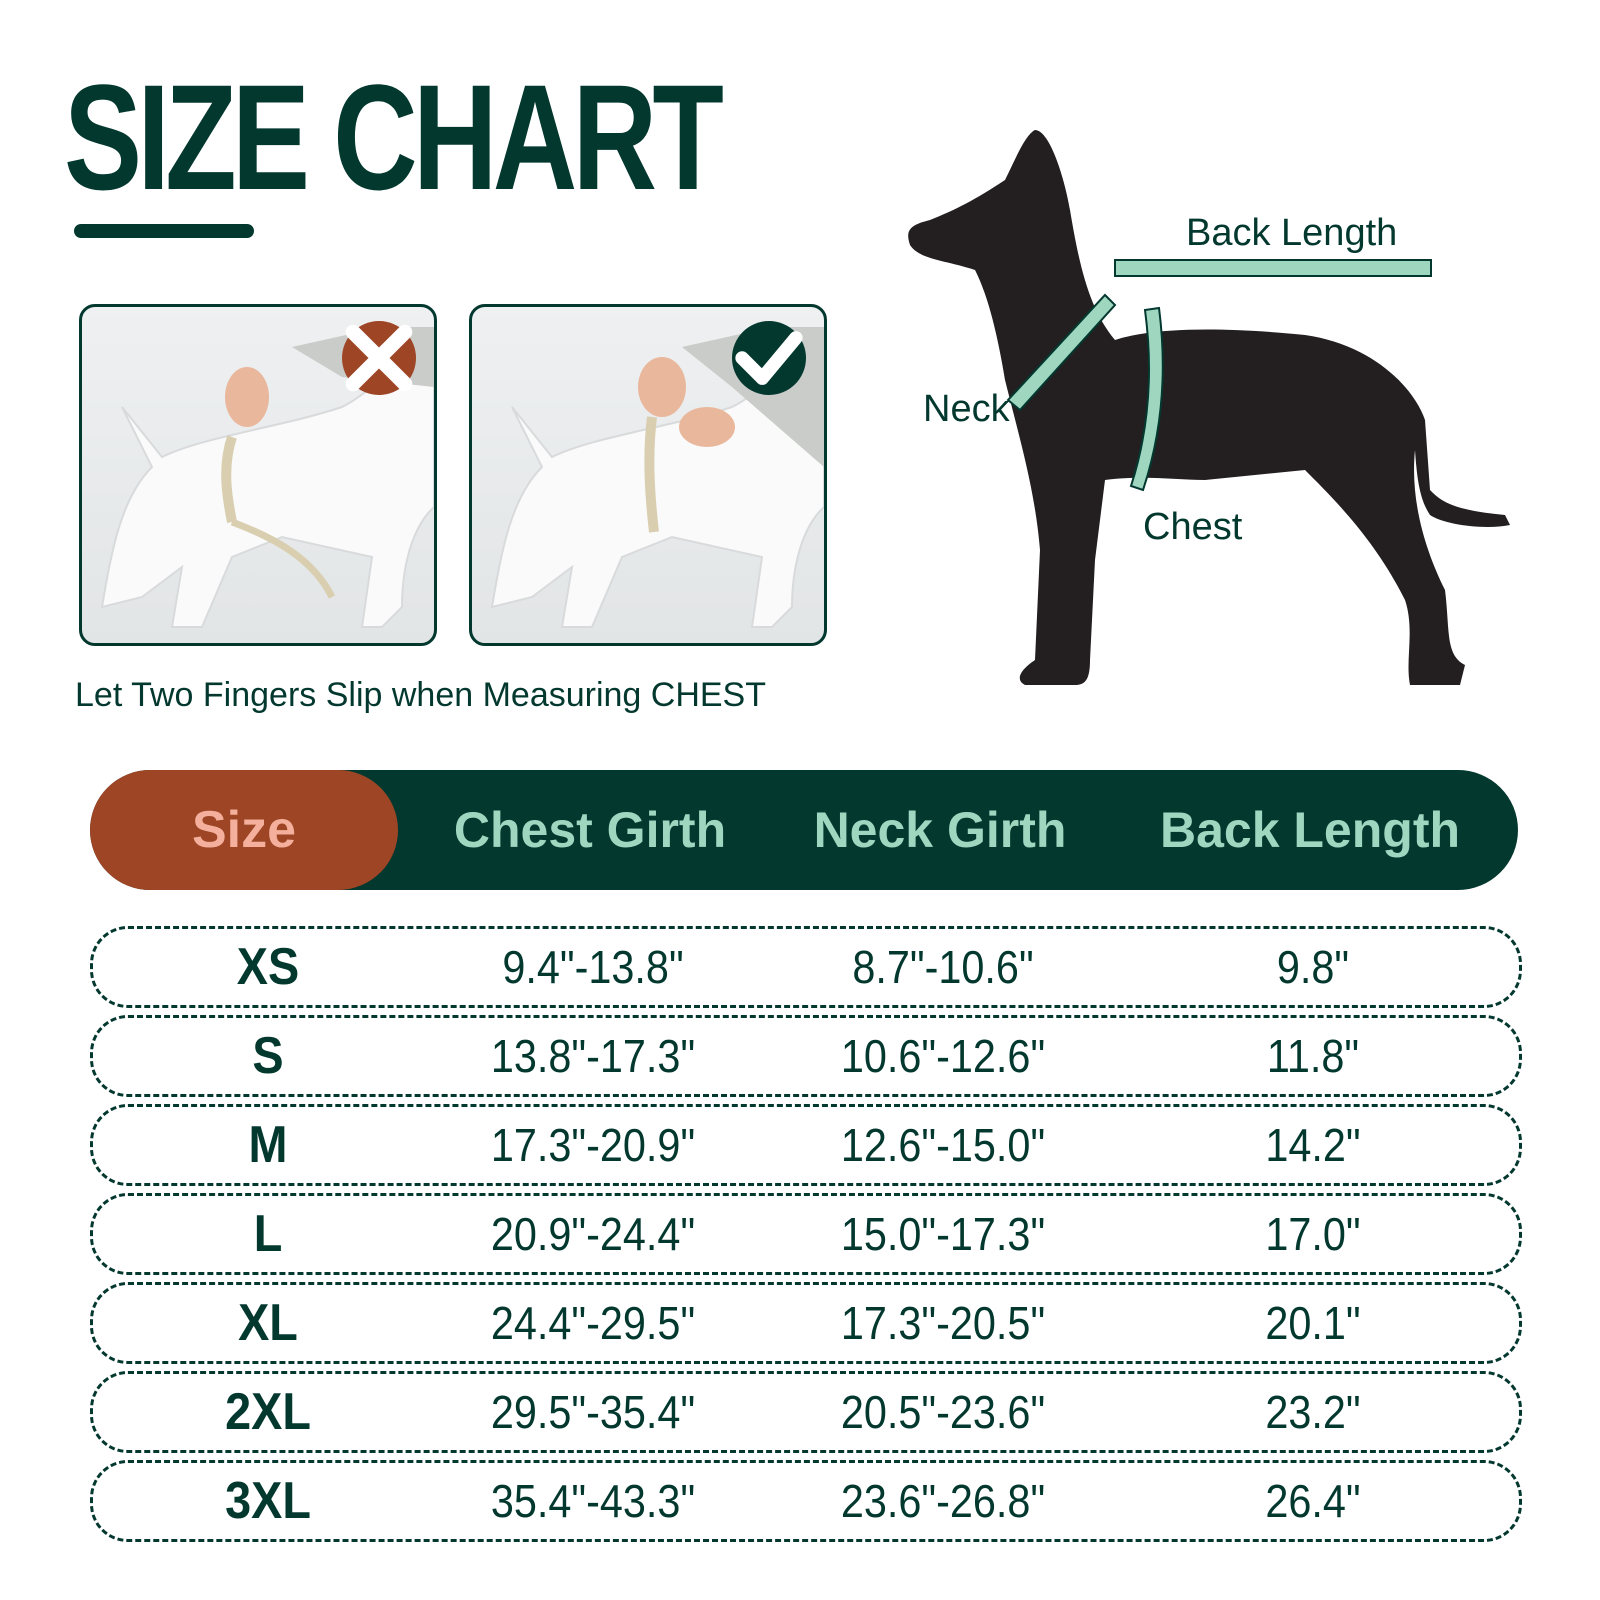 The height and width of the screenshot is (1600, 1600). What do you see at coordinates (804, 830) in the screenshot?
I see `table-header: Size Chest Girth Neck Girth Back Length` at bounding box center [804, 830].